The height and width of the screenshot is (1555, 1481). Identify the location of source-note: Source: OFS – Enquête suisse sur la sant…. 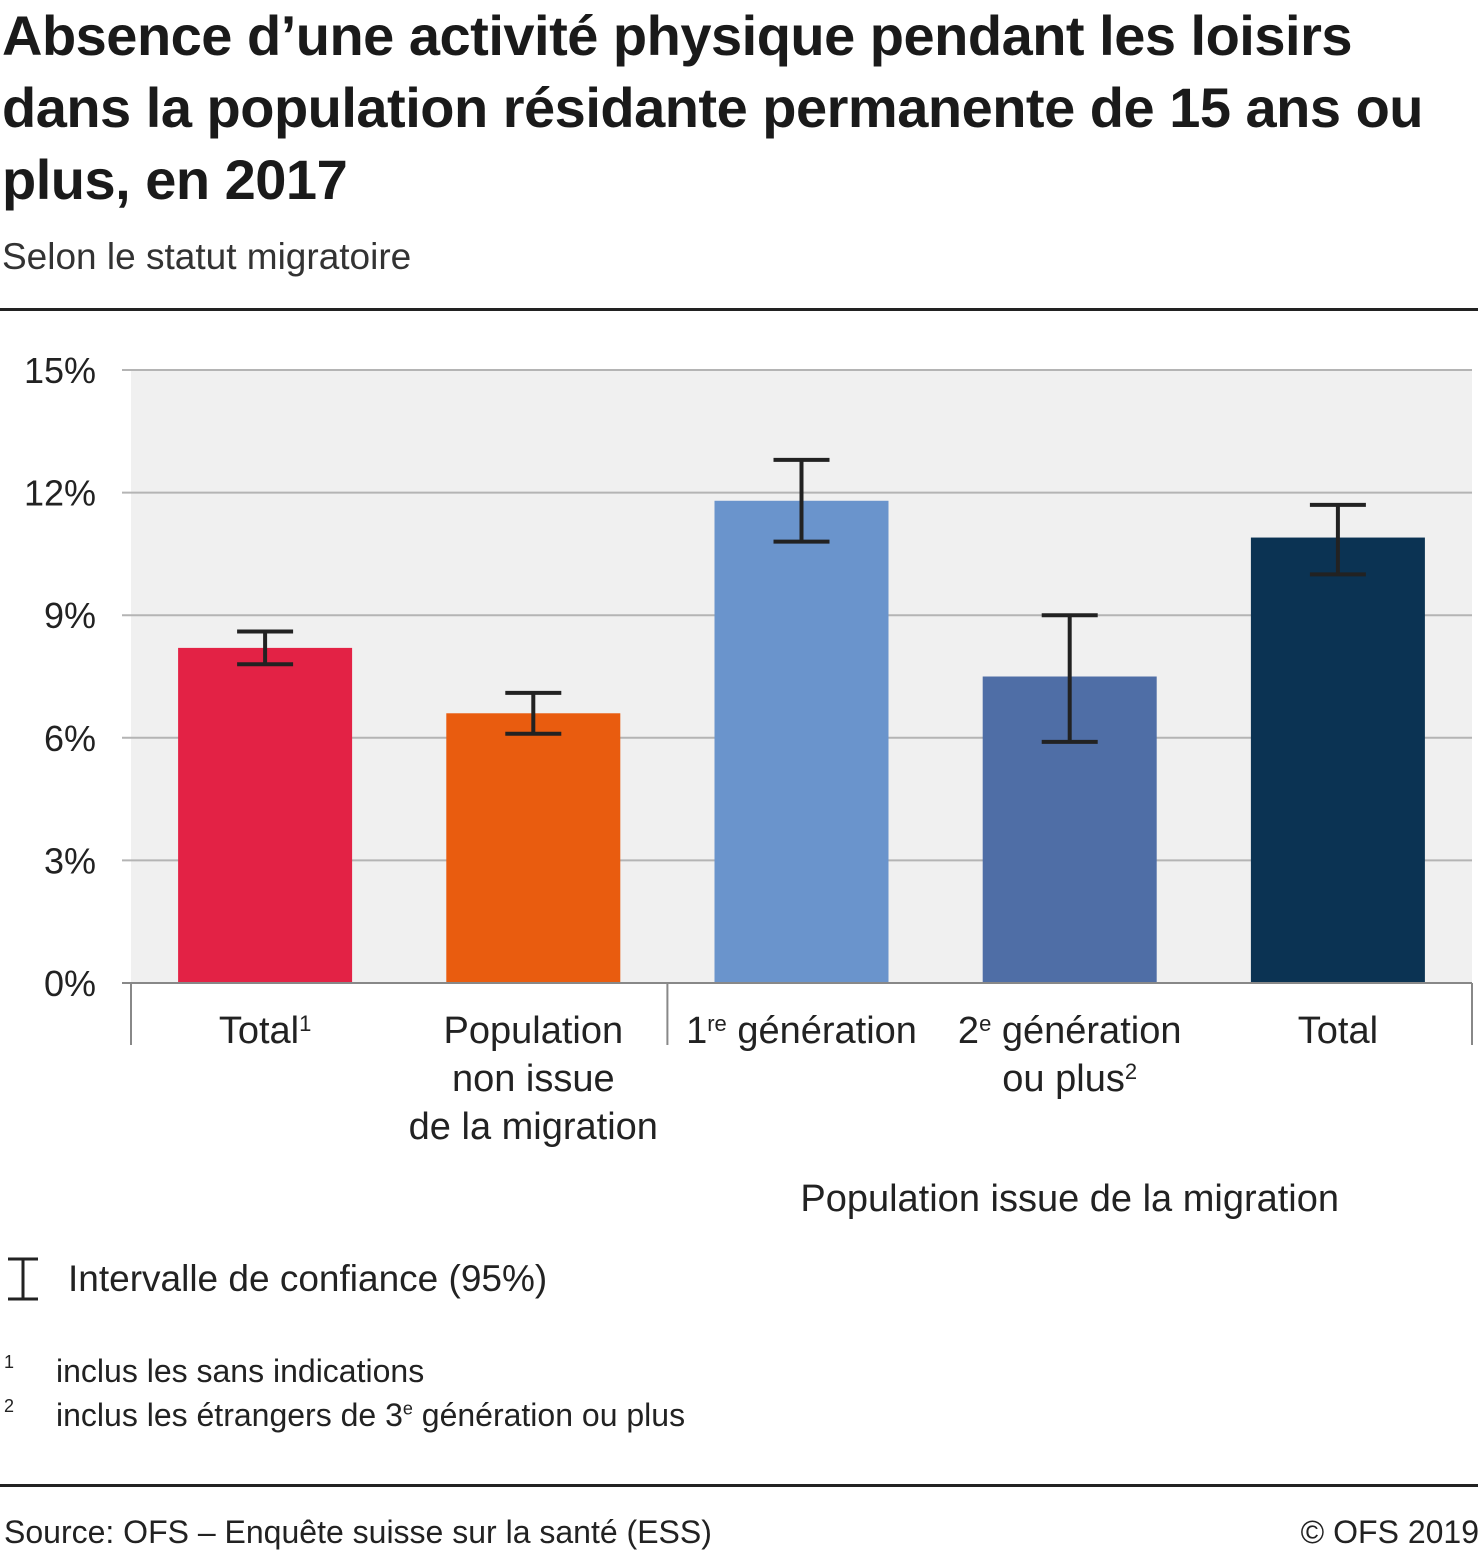
(358, 1532).